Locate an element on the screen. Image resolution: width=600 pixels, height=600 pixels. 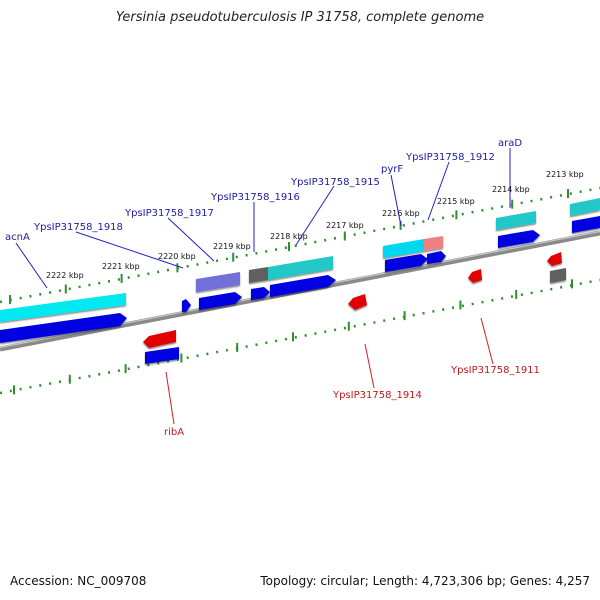
gene-right-red-box is located at coordinates (554, 259).